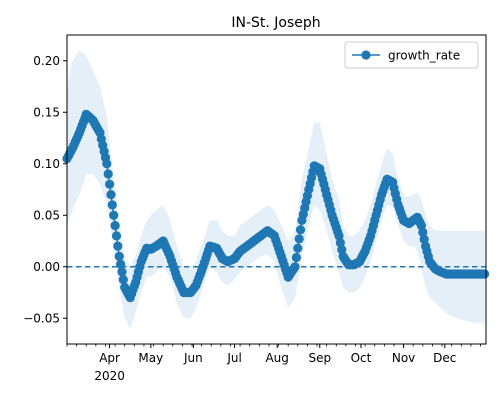 This screenshot has width=500, height=404. What do you see at coordinates (275, 23) in the screenshot?
I see `chart-title: IN-St. Joseph` at bounding box center [275, 23].